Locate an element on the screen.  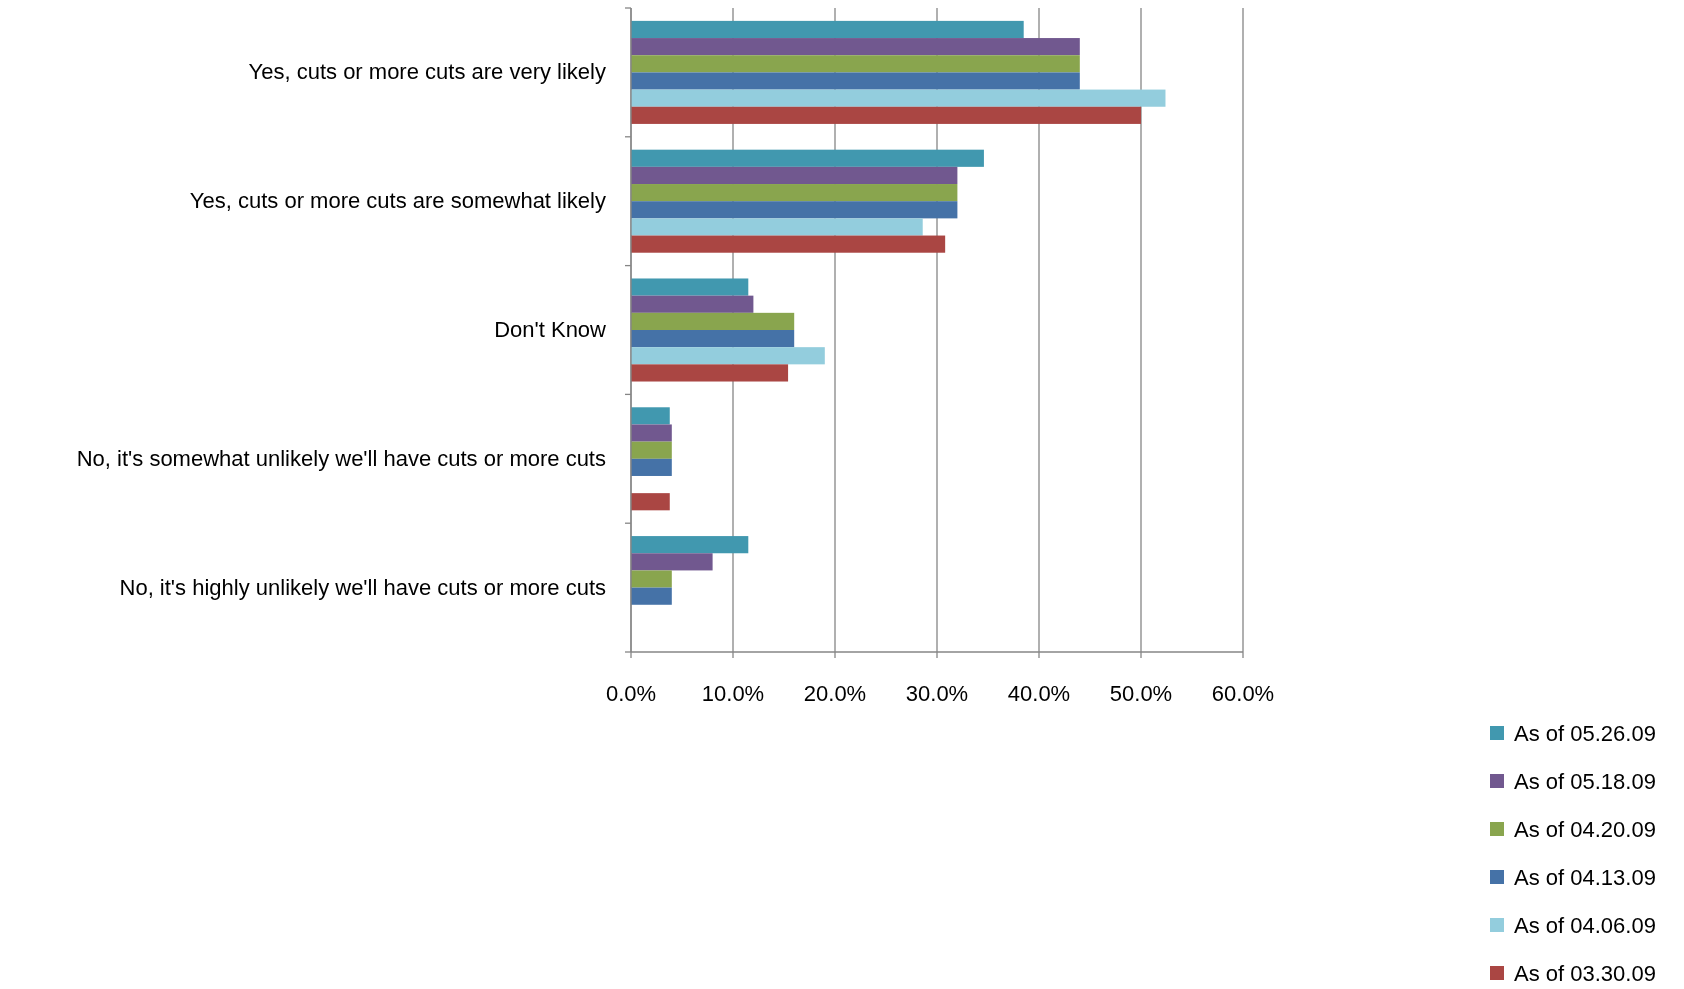
x-tick-label: 30.0% is located at coordinates (937, 693).